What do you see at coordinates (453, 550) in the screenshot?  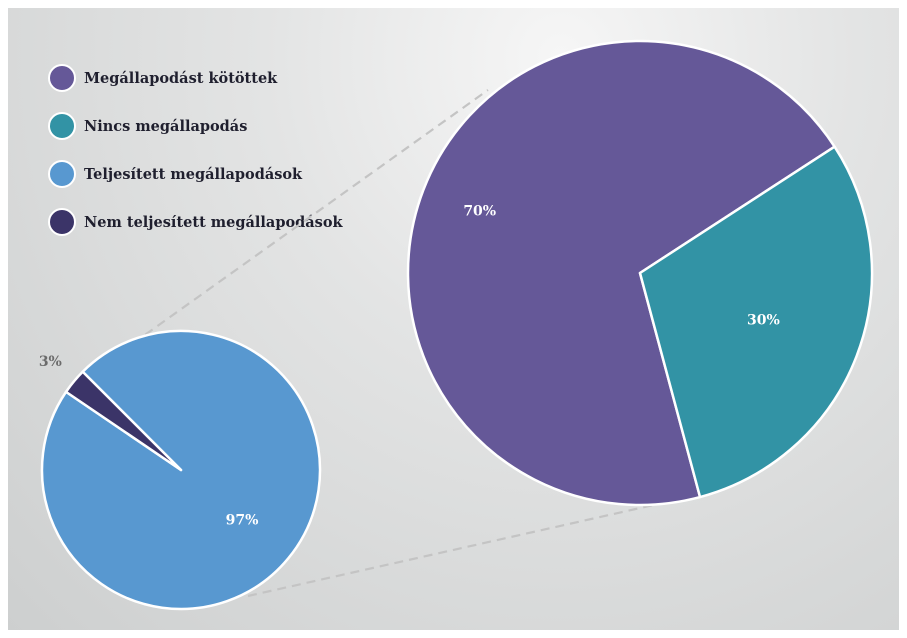 I see `connector-line` at bounding box center [453, 550].